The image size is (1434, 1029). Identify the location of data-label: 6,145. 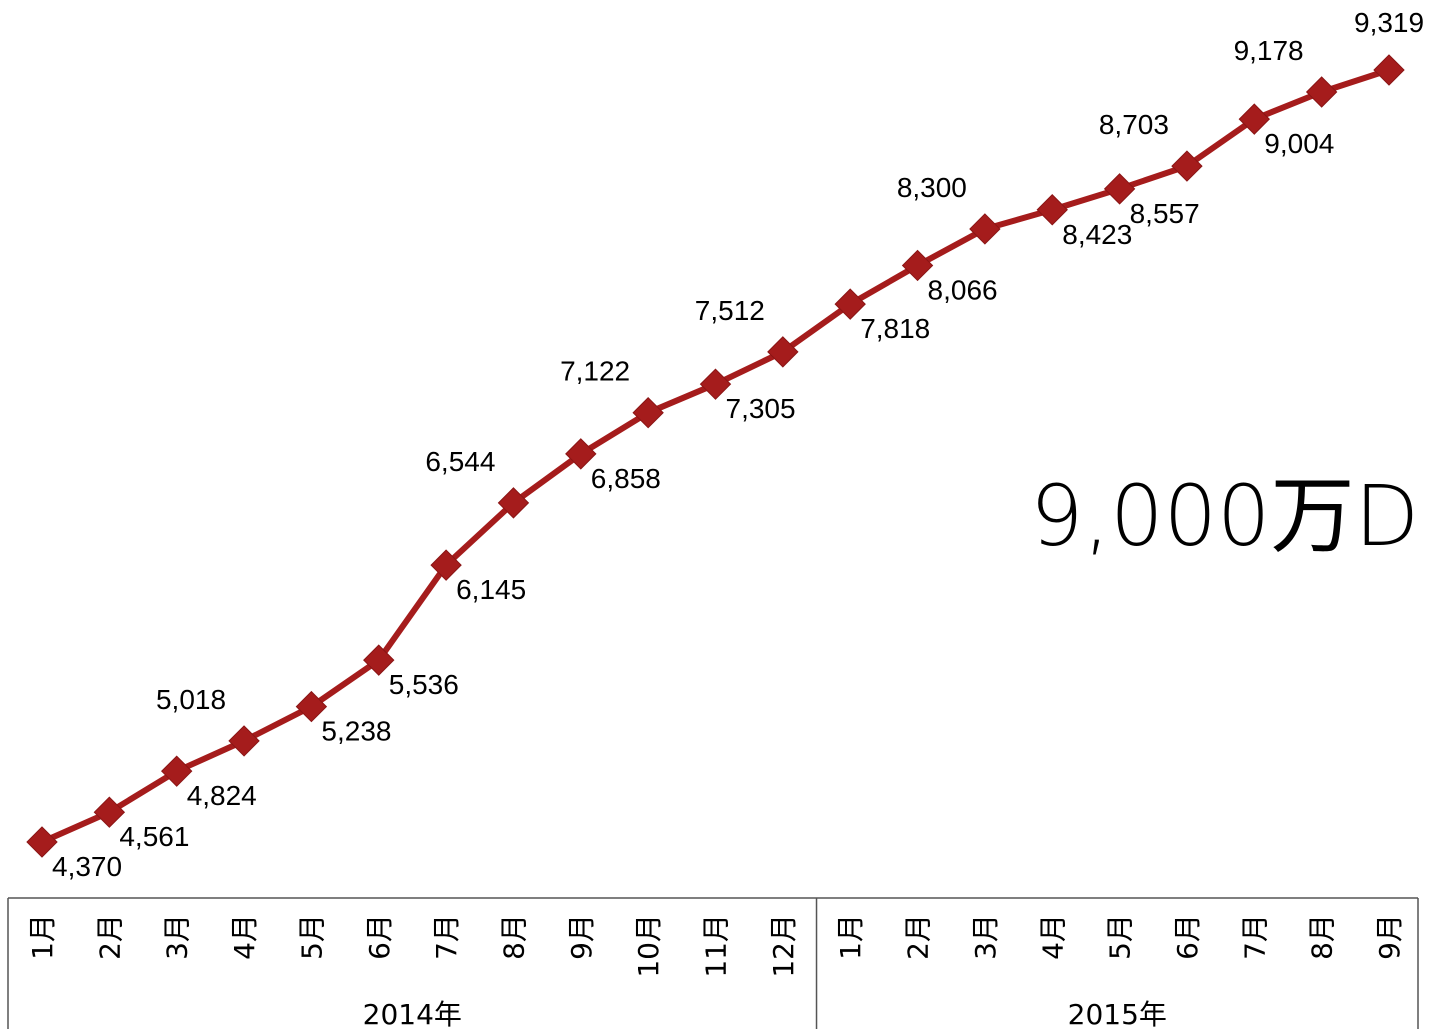
(491, 589).